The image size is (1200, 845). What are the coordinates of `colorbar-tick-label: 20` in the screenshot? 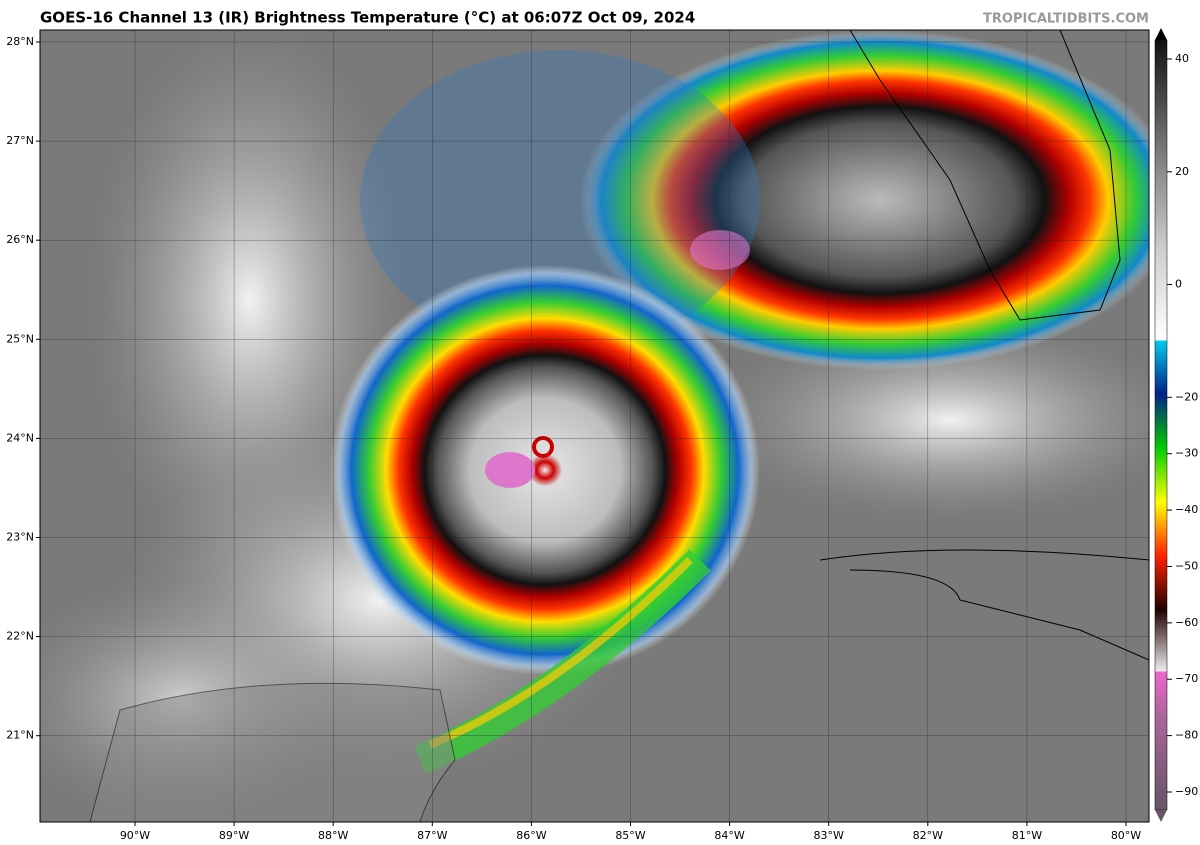 It's located at (1182, 171).